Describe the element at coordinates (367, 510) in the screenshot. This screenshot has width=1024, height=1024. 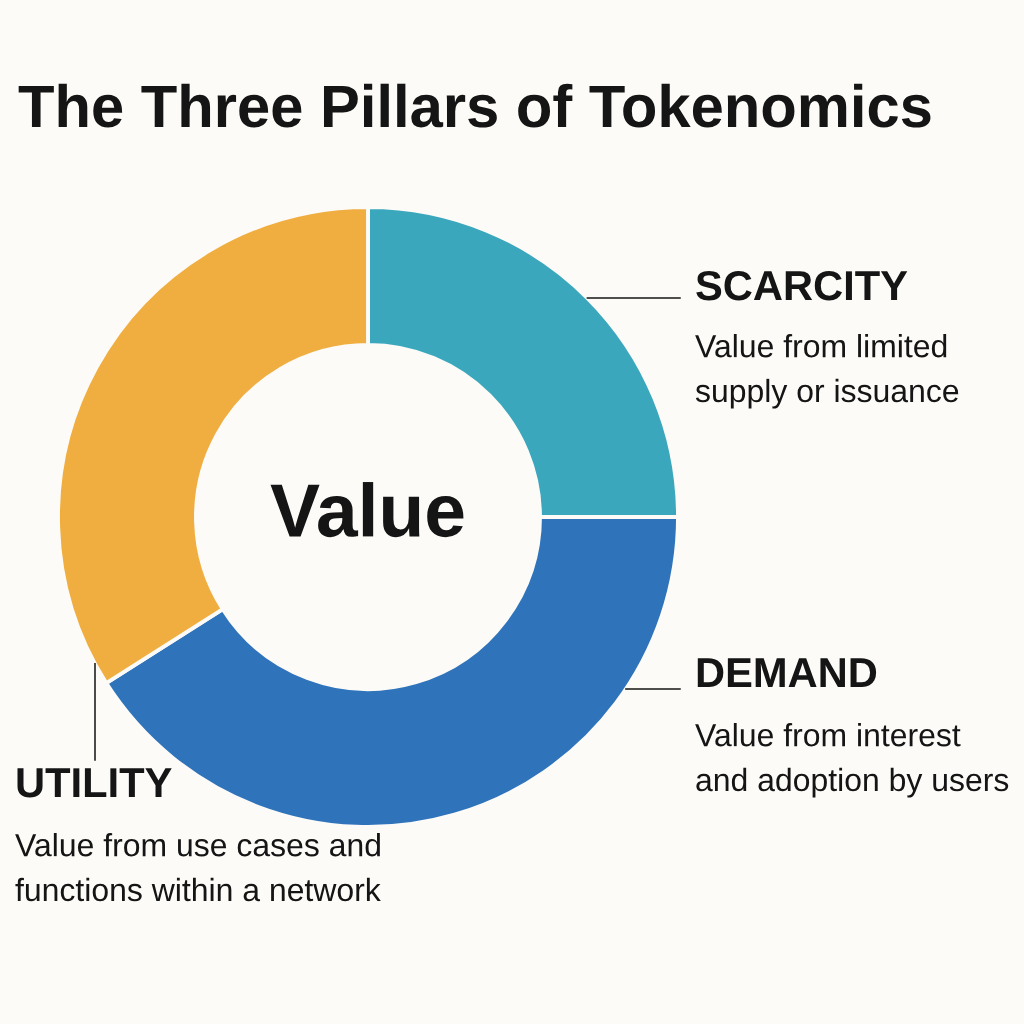
I see `text: Value` at that location.